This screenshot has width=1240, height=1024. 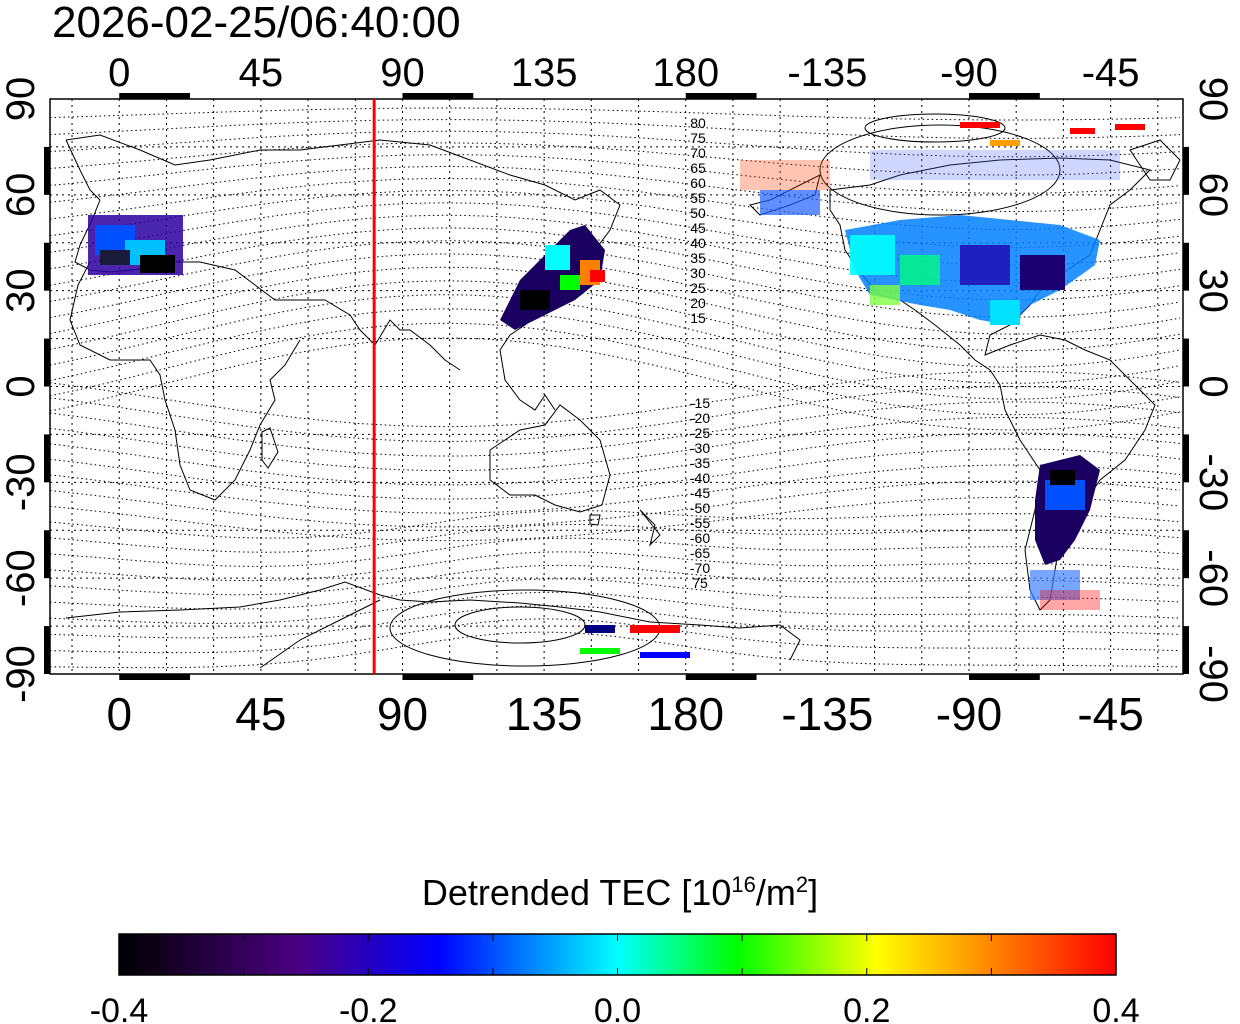 I want to click on y-tick-label-left: -60, so click(x=21, y=578).